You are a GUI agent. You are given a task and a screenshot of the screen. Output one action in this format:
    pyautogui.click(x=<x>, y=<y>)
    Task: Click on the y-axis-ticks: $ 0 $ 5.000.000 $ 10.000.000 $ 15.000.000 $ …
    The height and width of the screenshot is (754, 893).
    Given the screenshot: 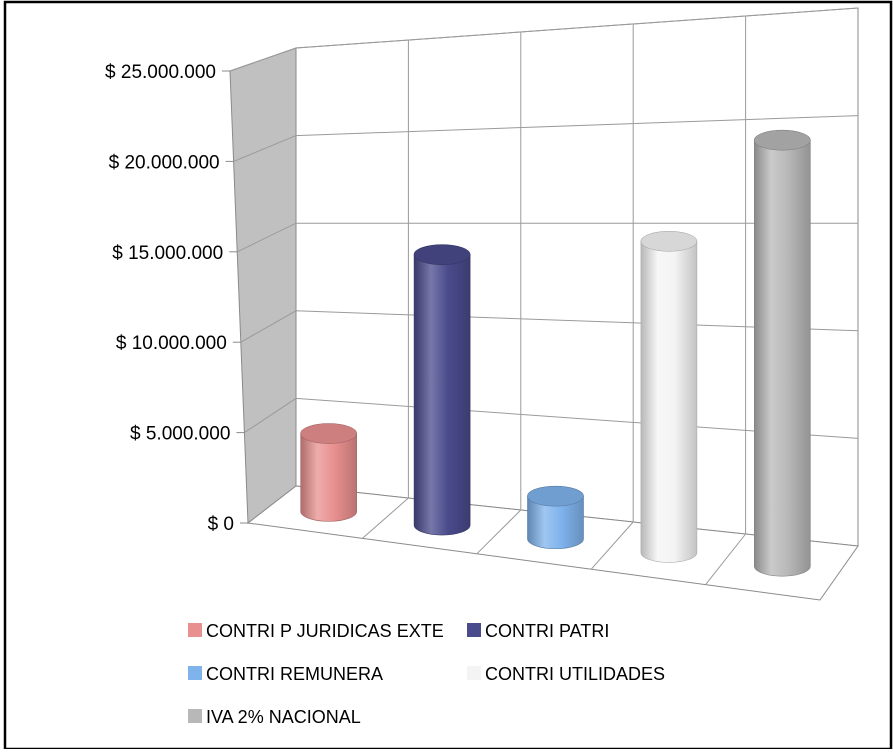 What is the action you would take?
    pyautogui.click(x=176, y=298)
    